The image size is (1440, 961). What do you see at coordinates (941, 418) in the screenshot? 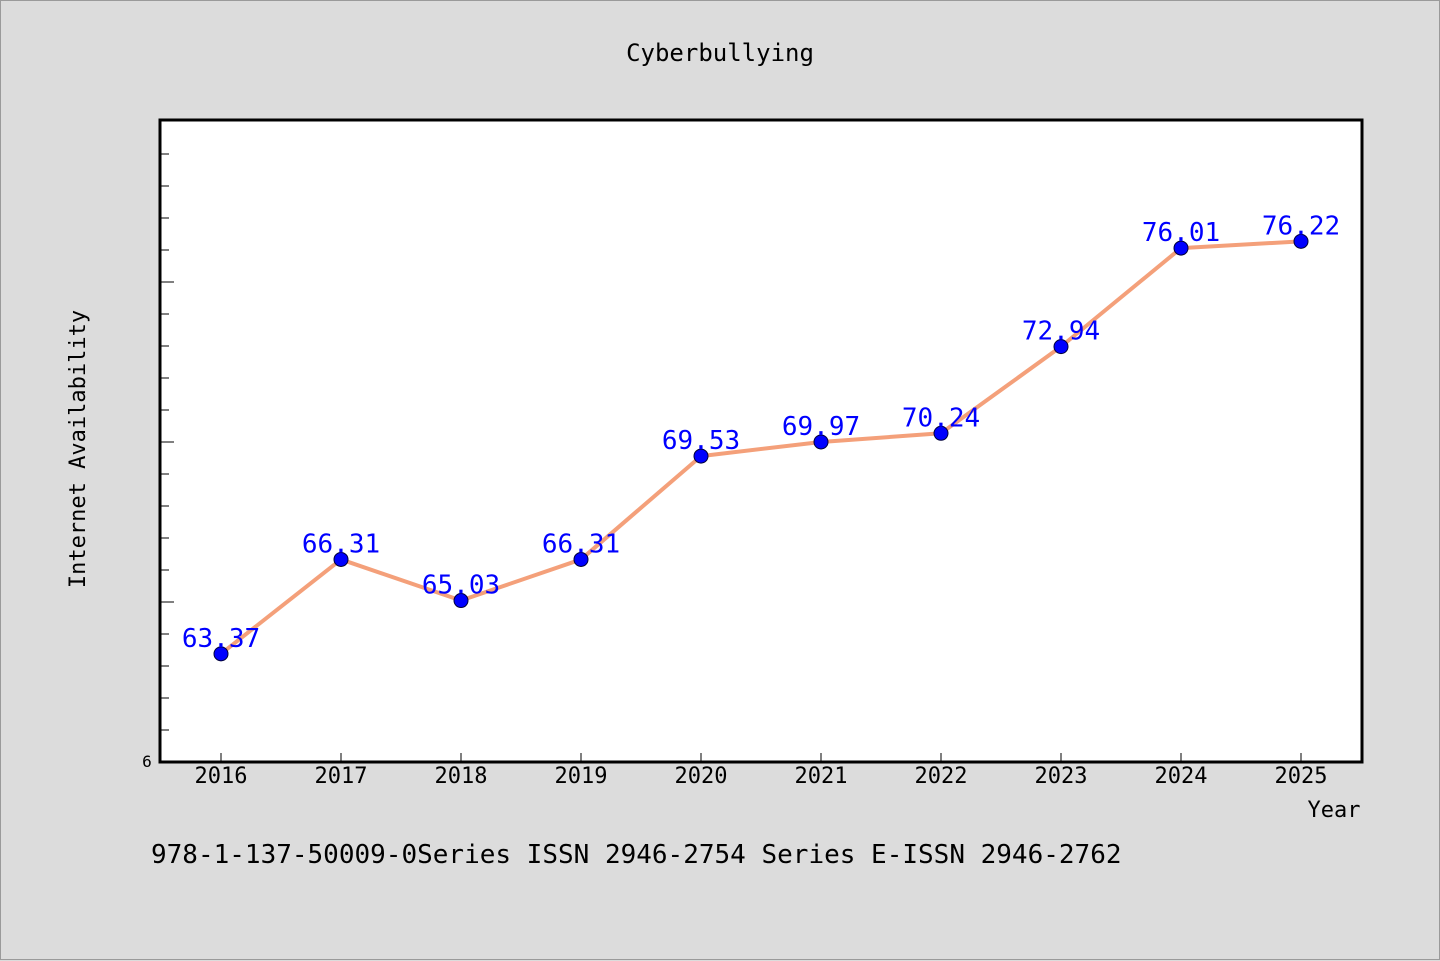
I see `data-label: 70.24` at bounding box center [941, 418].